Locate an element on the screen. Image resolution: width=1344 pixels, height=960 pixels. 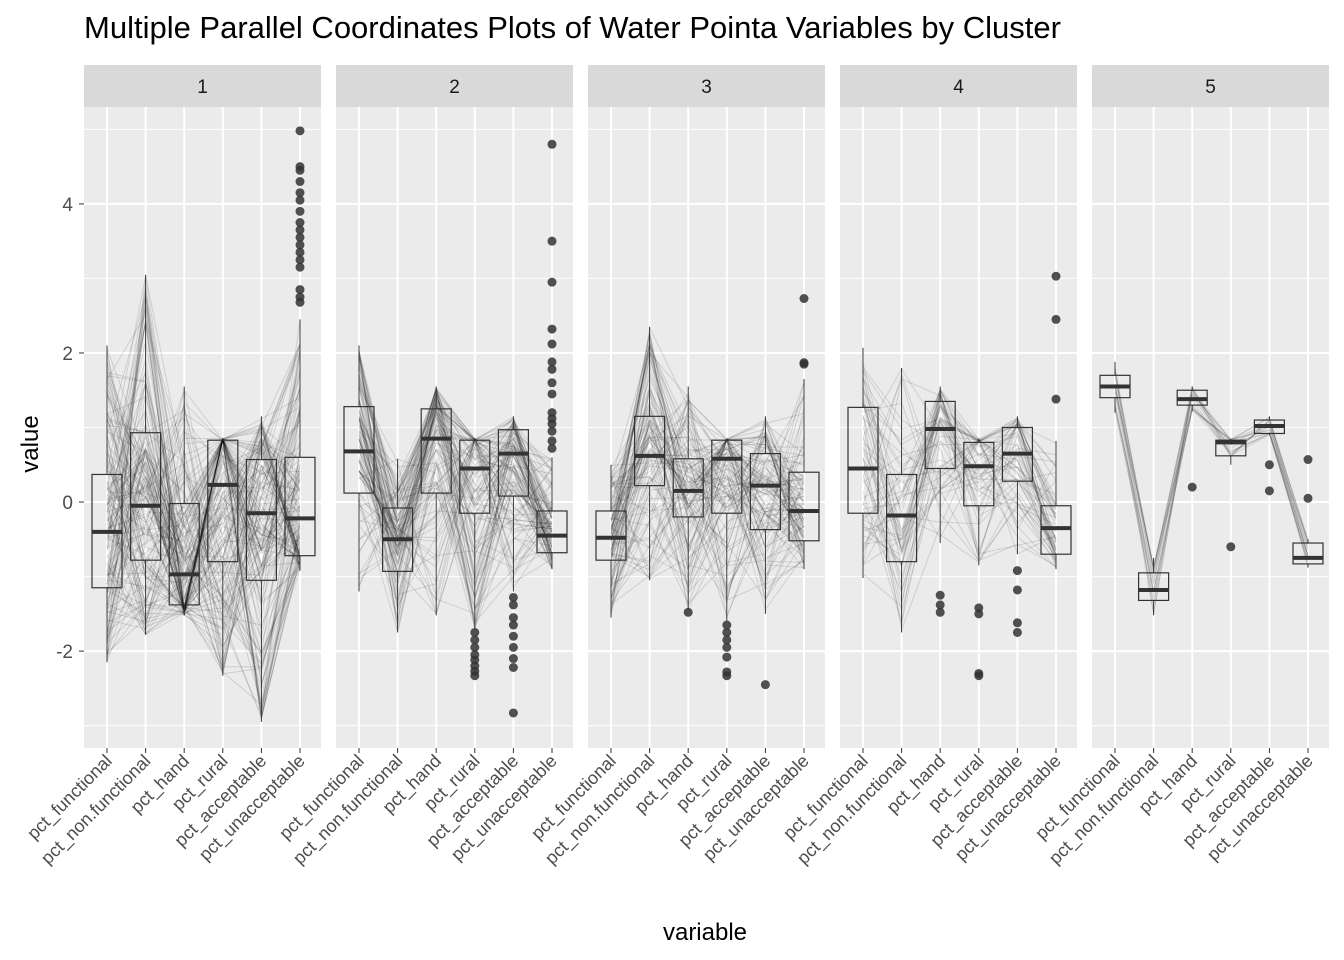
boxplot-pct_unacceptable is located at coordinates (1056, 420).